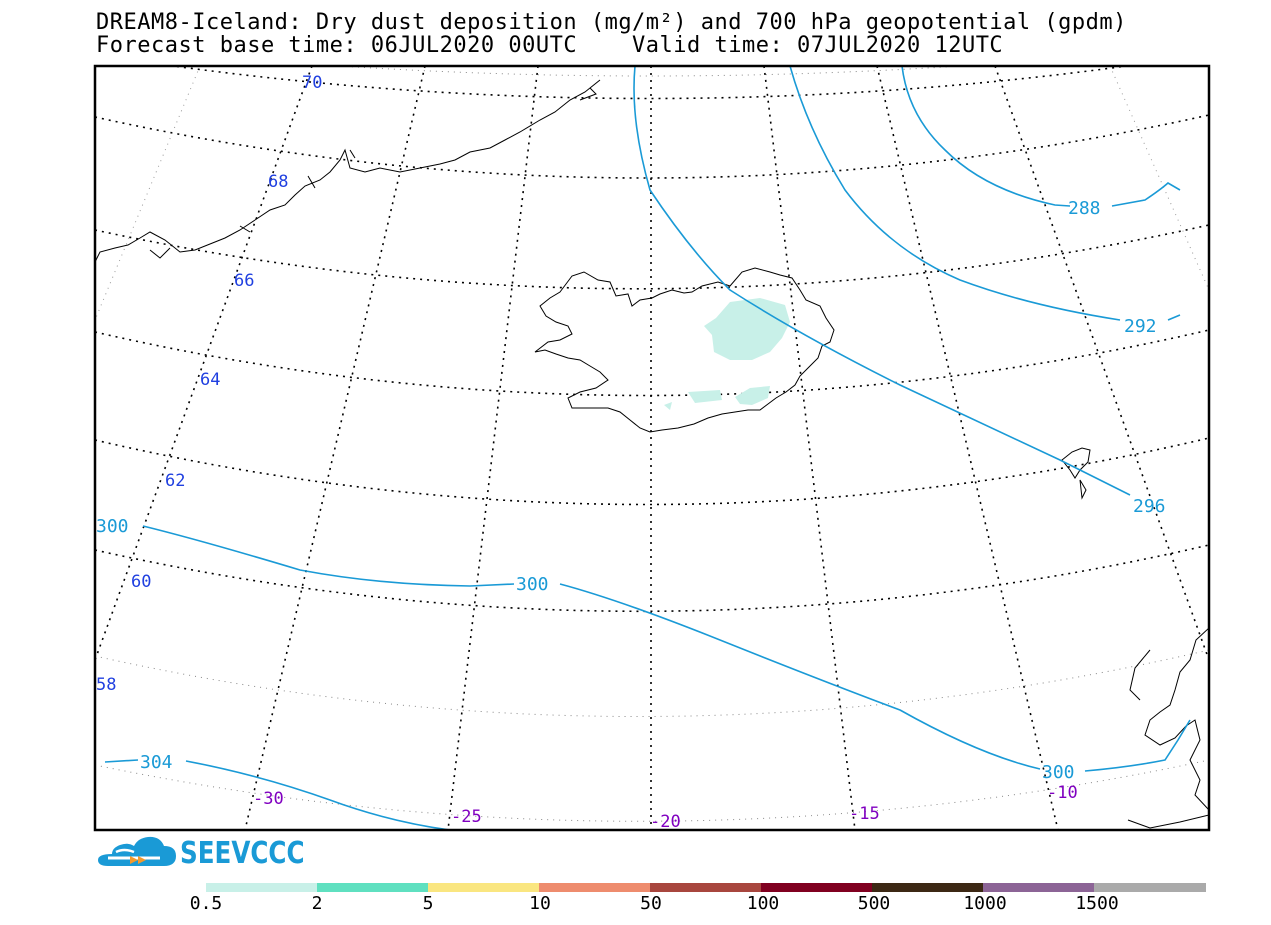 The height and width of the screenshot is (925, 1271). Describe the element at coordinates (428, 903) in the screenshot. I see `colorbar-label: 5` at that location.